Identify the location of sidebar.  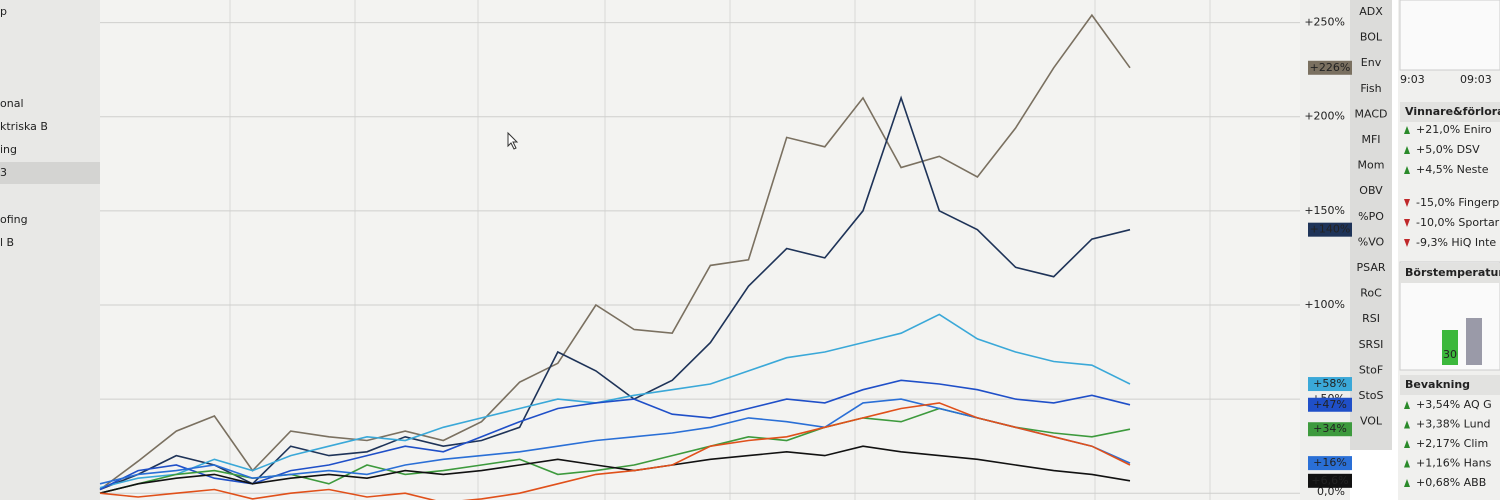
(50, 250).